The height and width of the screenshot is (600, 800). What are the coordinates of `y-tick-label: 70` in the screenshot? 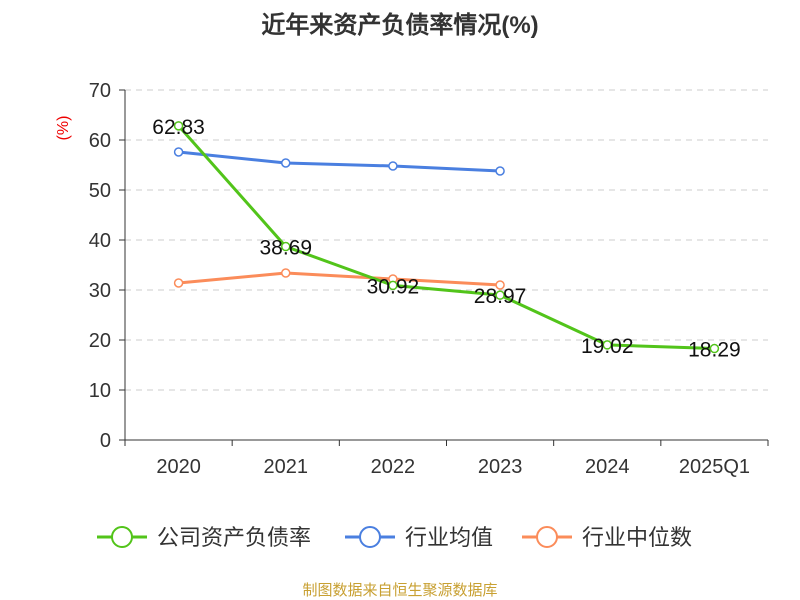 It's located at (100, 91).